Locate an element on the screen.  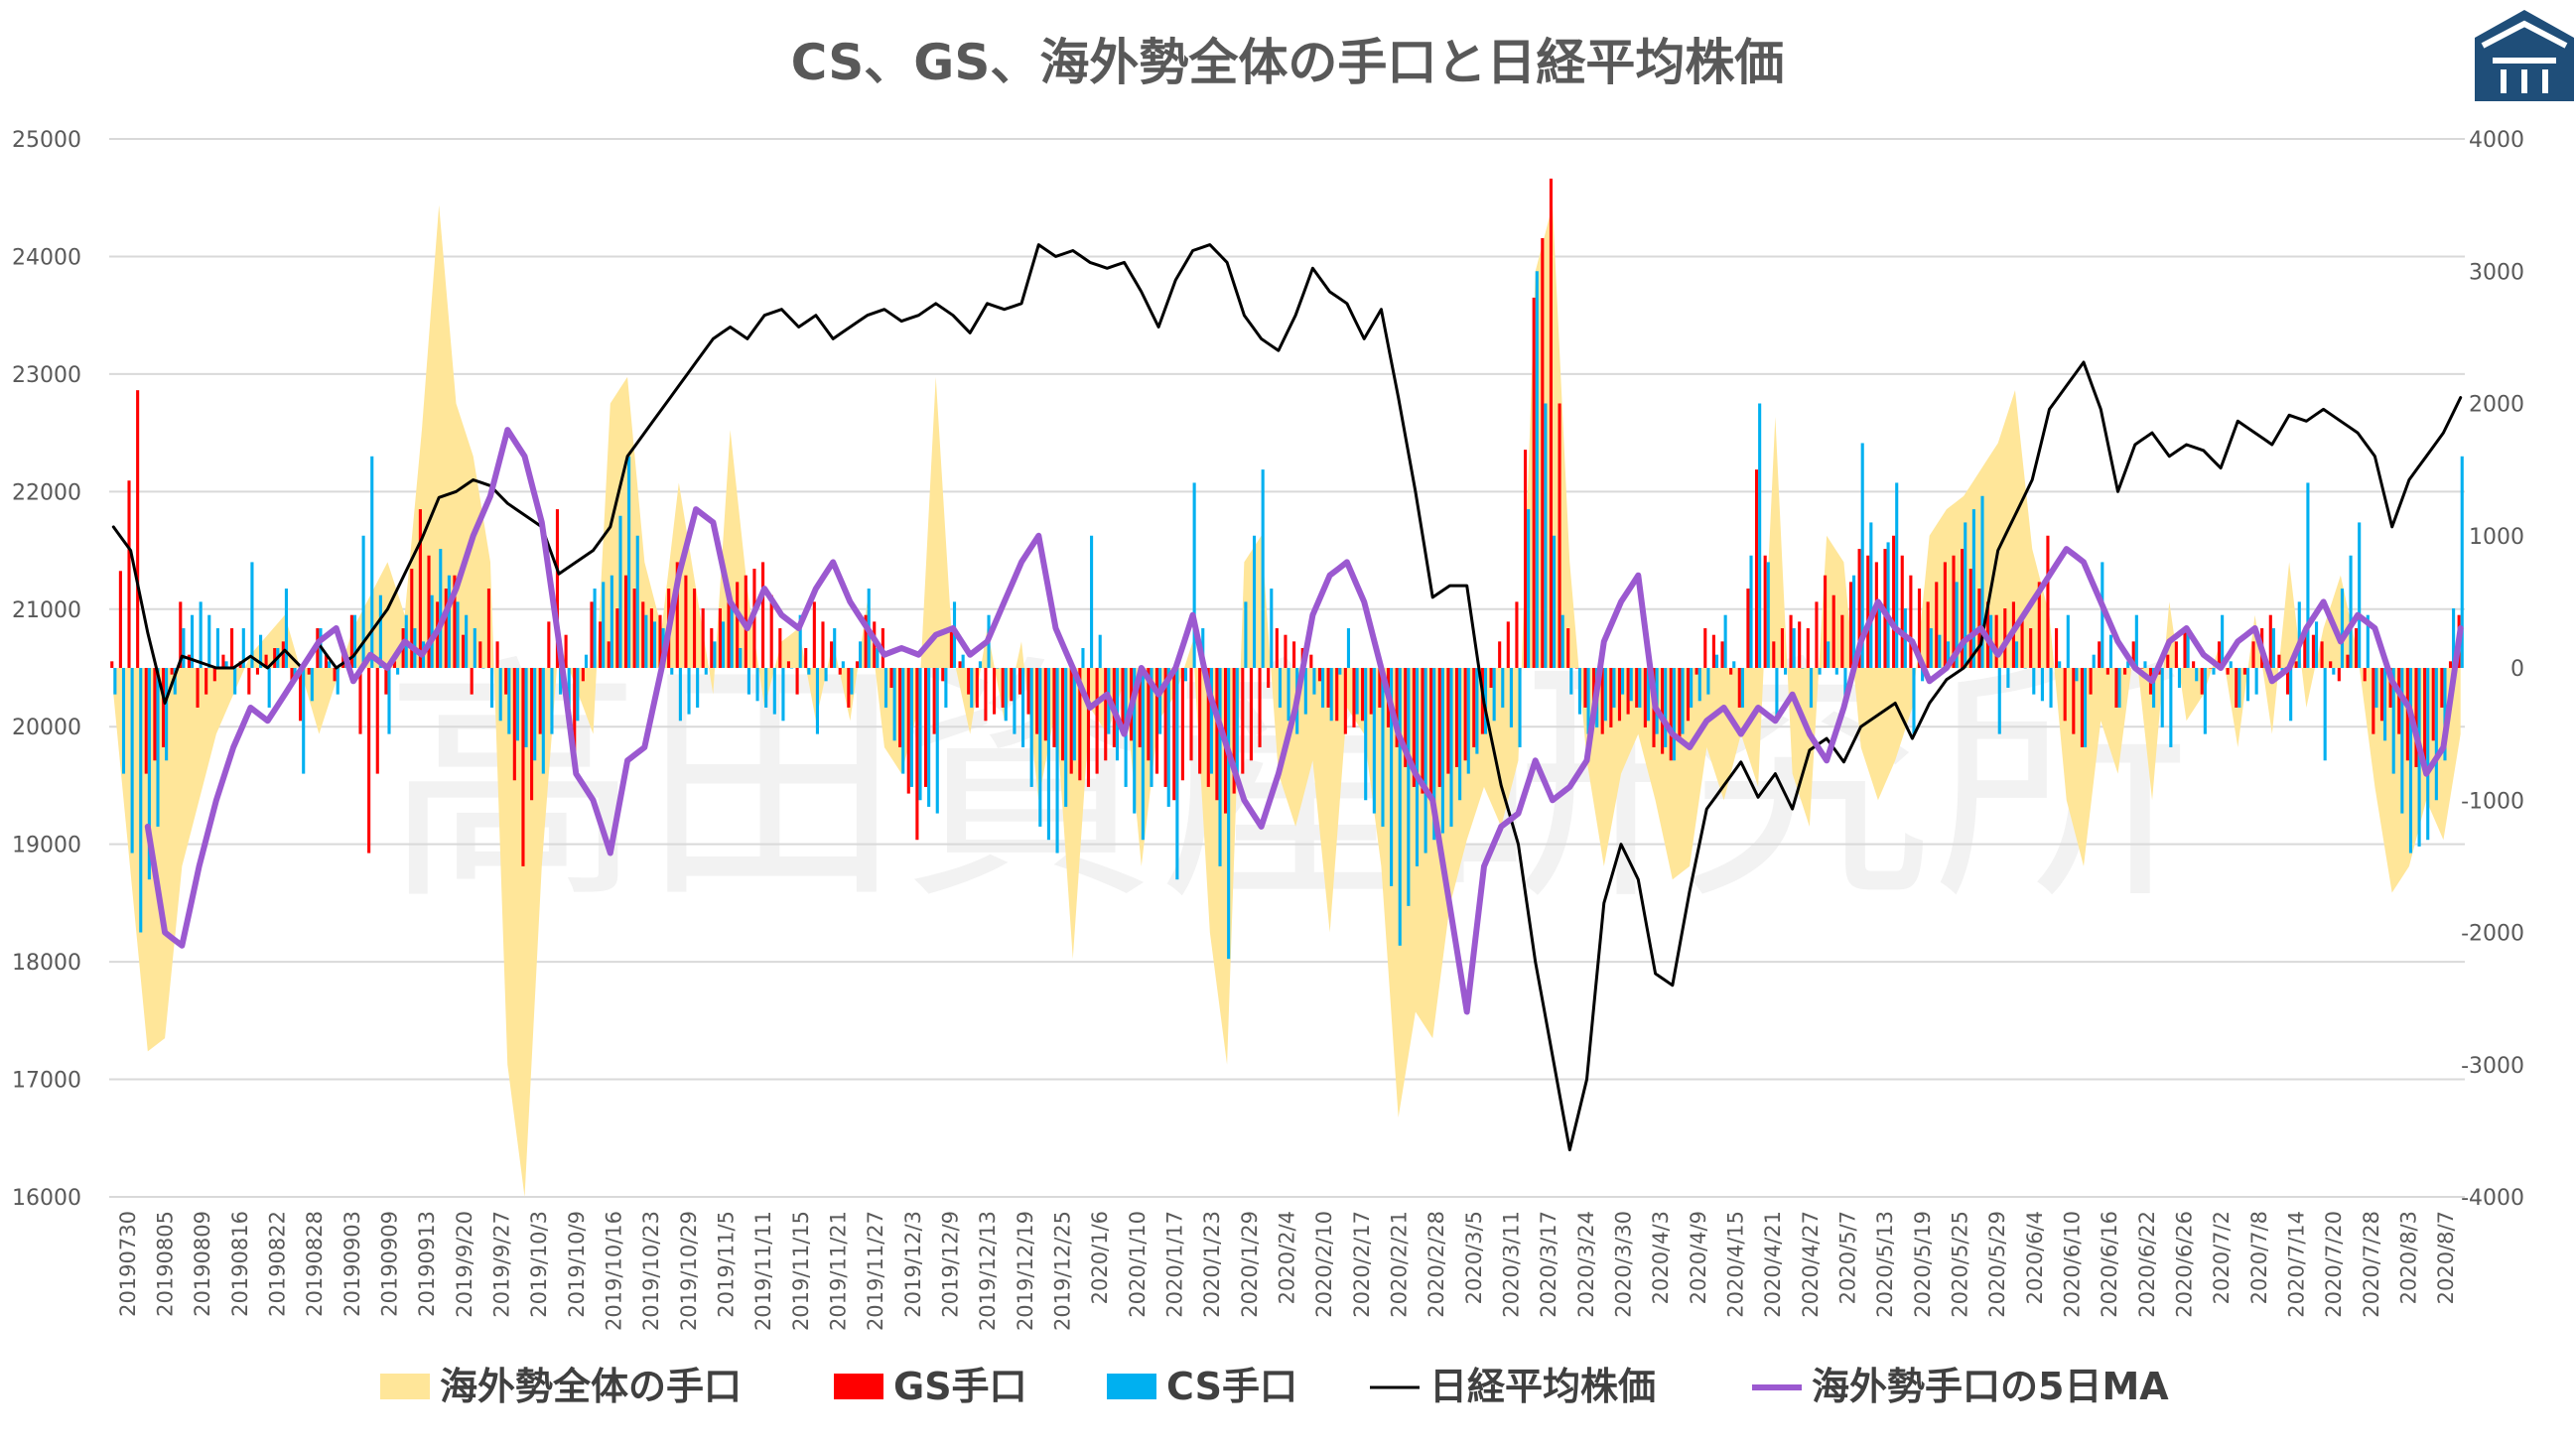
x-tick-label: 2020/3/11 is located at coordinates (1512, 1264).